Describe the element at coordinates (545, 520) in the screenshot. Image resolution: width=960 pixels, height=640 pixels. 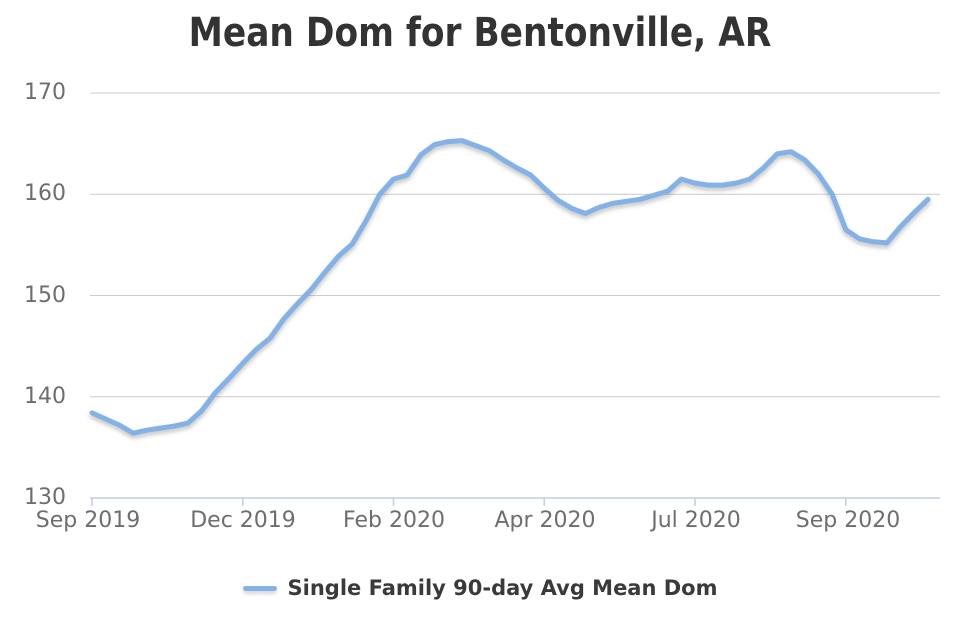
I see `x-axis-tick-label: Apr 2020` at that location.